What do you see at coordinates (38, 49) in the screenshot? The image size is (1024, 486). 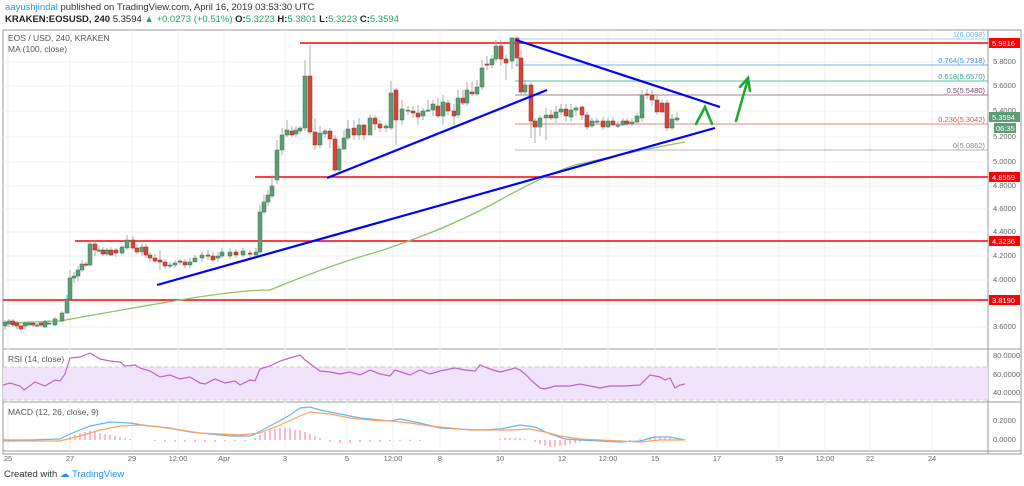 I see `ma-legend: MA (100, close)` at bounding box center [38, 49].